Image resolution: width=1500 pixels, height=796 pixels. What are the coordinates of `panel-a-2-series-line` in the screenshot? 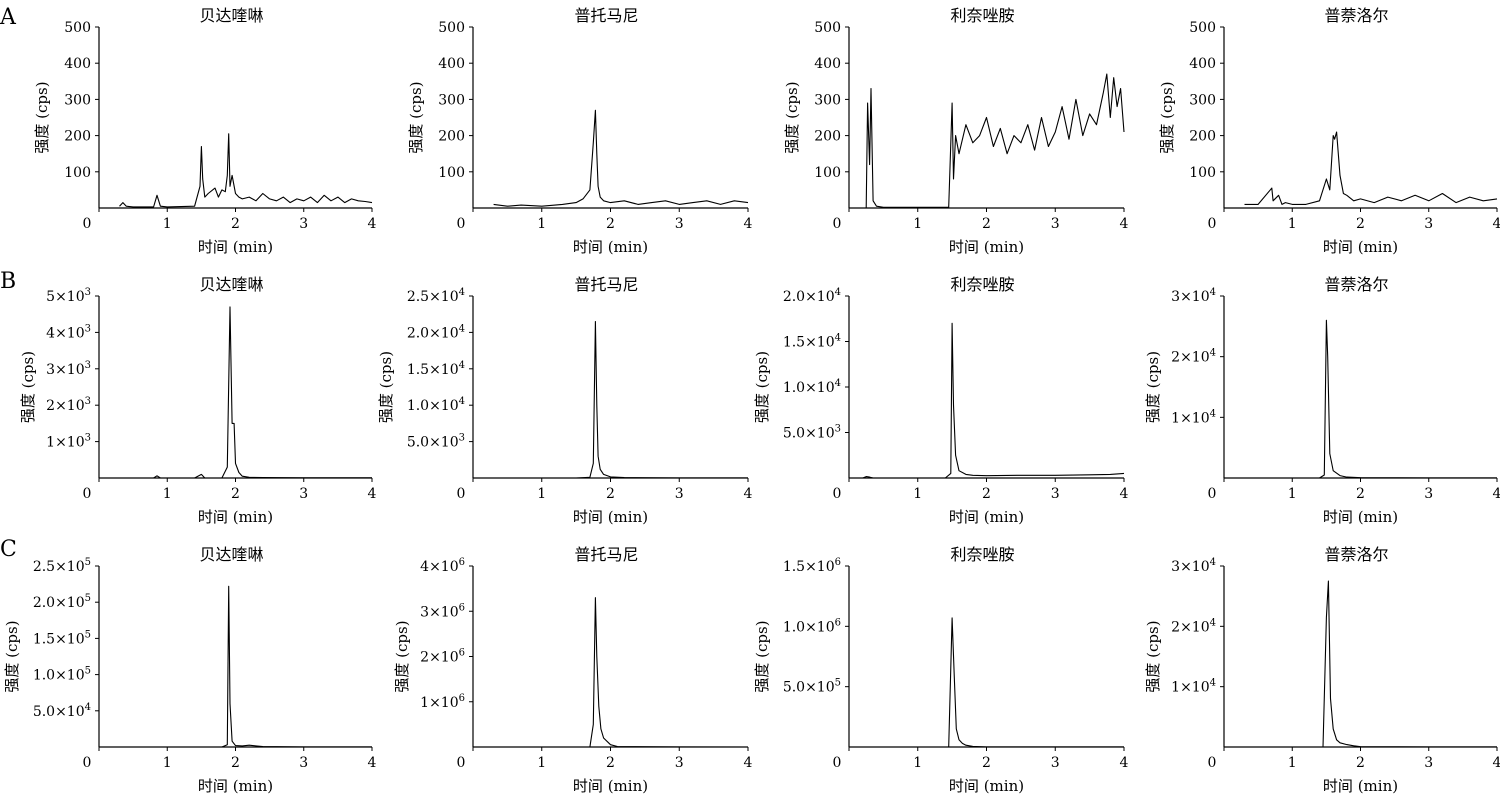 It's located at (621, 158).